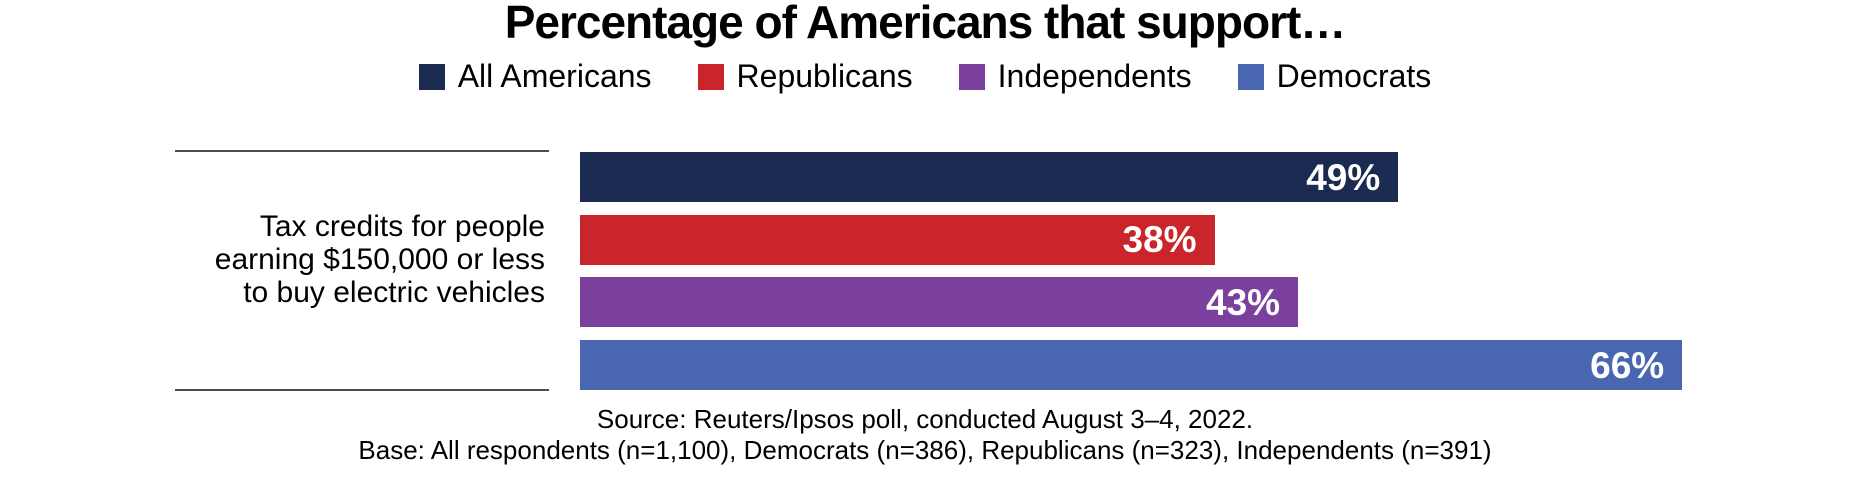  What do you see at coordinates (824, 76) in the screenshot?
I see `legend-label-republicans: Republicans` at bounding box center [824, 76].